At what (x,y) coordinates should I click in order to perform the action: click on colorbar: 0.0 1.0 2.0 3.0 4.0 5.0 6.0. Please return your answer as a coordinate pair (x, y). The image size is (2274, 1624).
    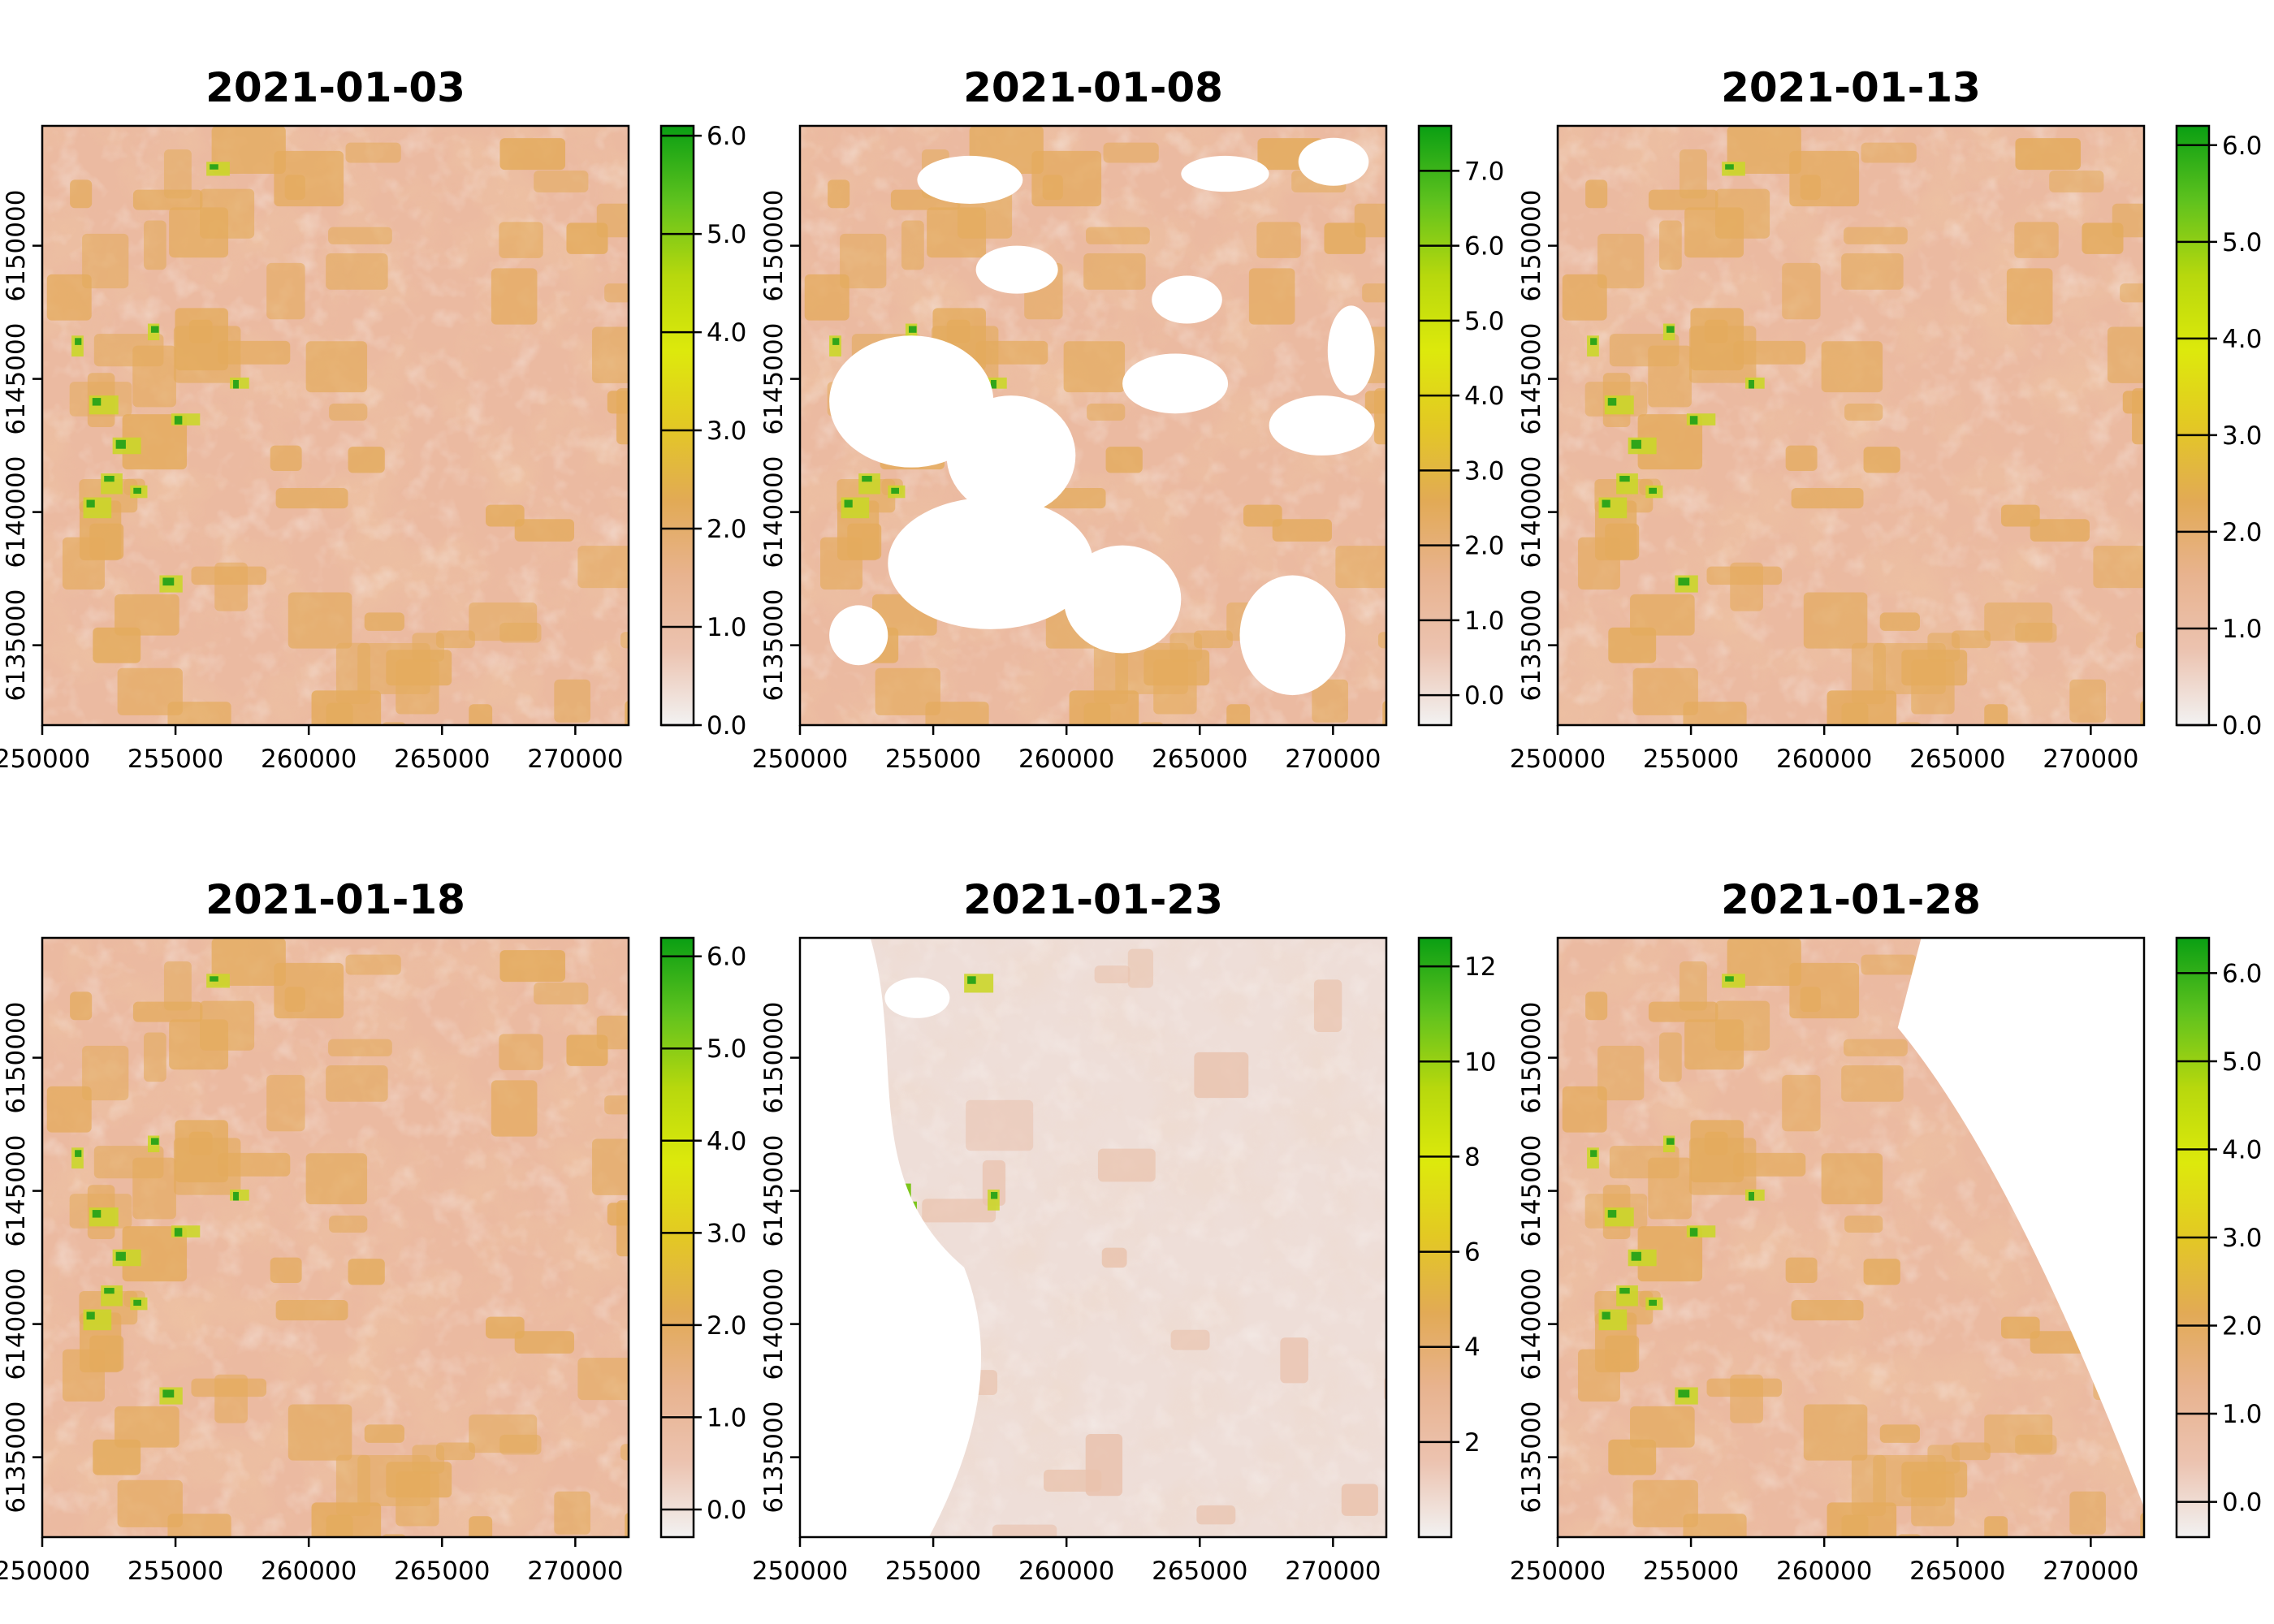
    Looking at the image, I should click on (702, 1237).